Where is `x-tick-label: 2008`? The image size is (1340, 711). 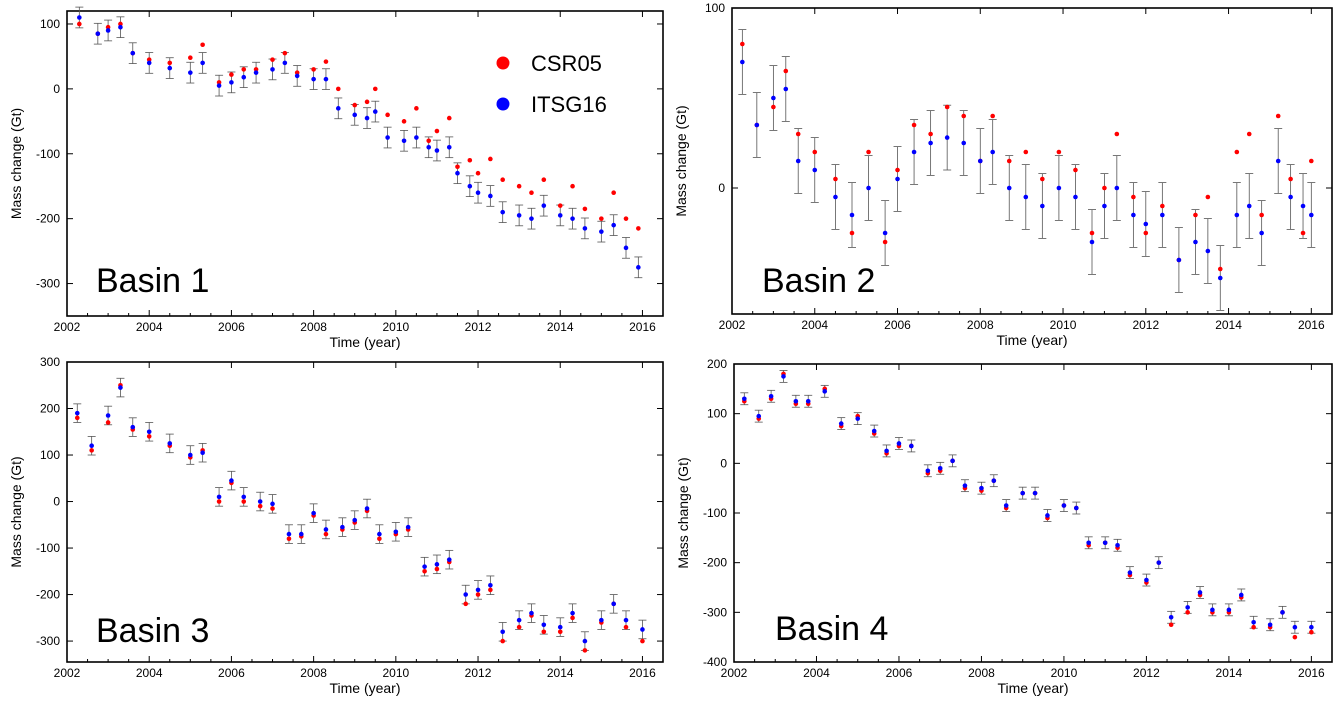 x-tick-label: 2008 is located at coordinates (981, 673).